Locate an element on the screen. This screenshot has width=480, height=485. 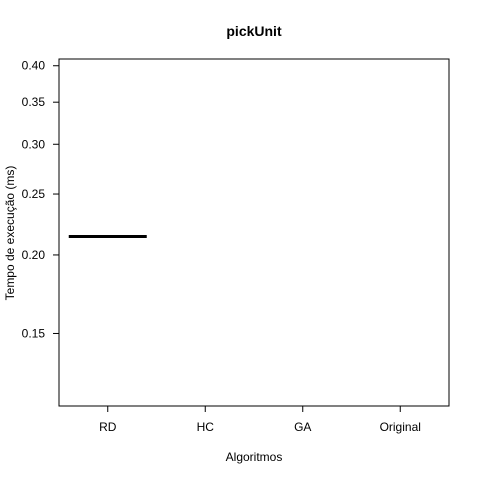
y-tick-label: 0.25 is located at coordinates (34, 194).